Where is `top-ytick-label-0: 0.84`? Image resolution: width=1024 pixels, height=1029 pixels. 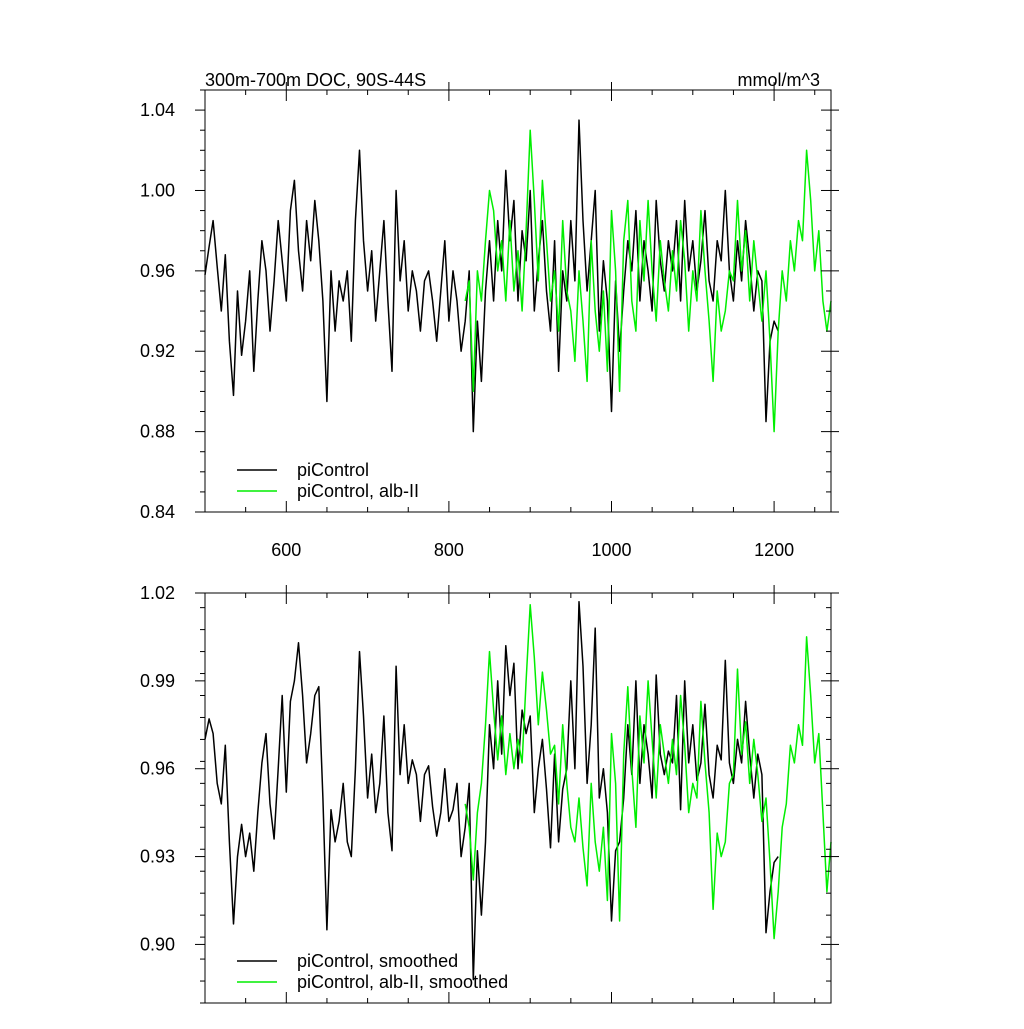 top-ytick-label-0: 0.84 is located at coordinates (157, 512).